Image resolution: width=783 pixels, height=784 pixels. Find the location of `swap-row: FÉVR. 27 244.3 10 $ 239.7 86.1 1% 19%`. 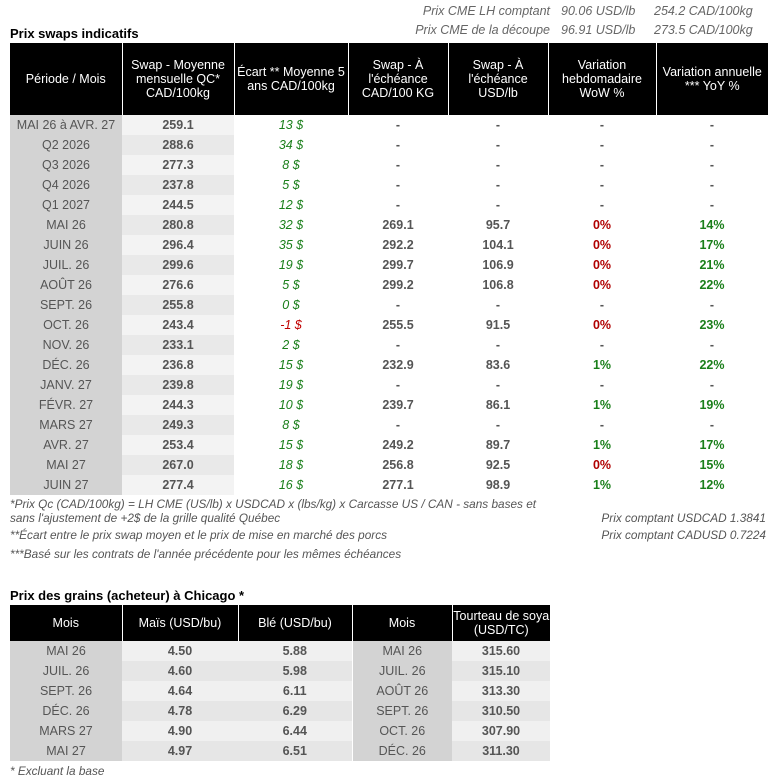

swap-row: FÉVR. 27 244.3 10 $ 239.7 86.1 1% 19% is located at coordinates (389, 405).